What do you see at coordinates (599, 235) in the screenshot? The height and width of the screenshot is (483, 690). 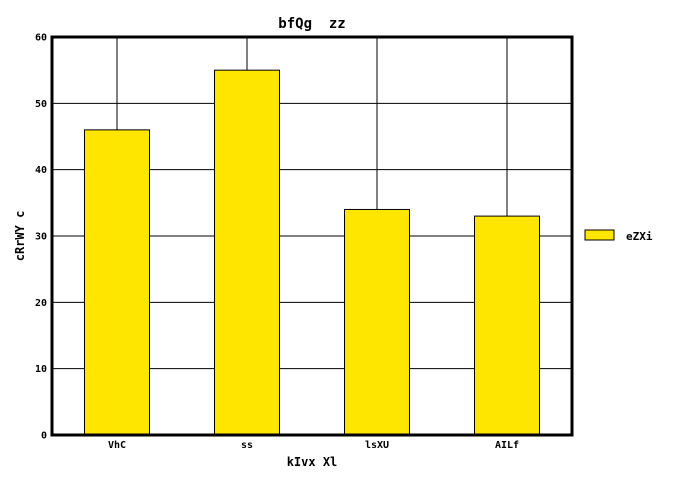 I see `legend-swatch` at bounding box center [599, 235].